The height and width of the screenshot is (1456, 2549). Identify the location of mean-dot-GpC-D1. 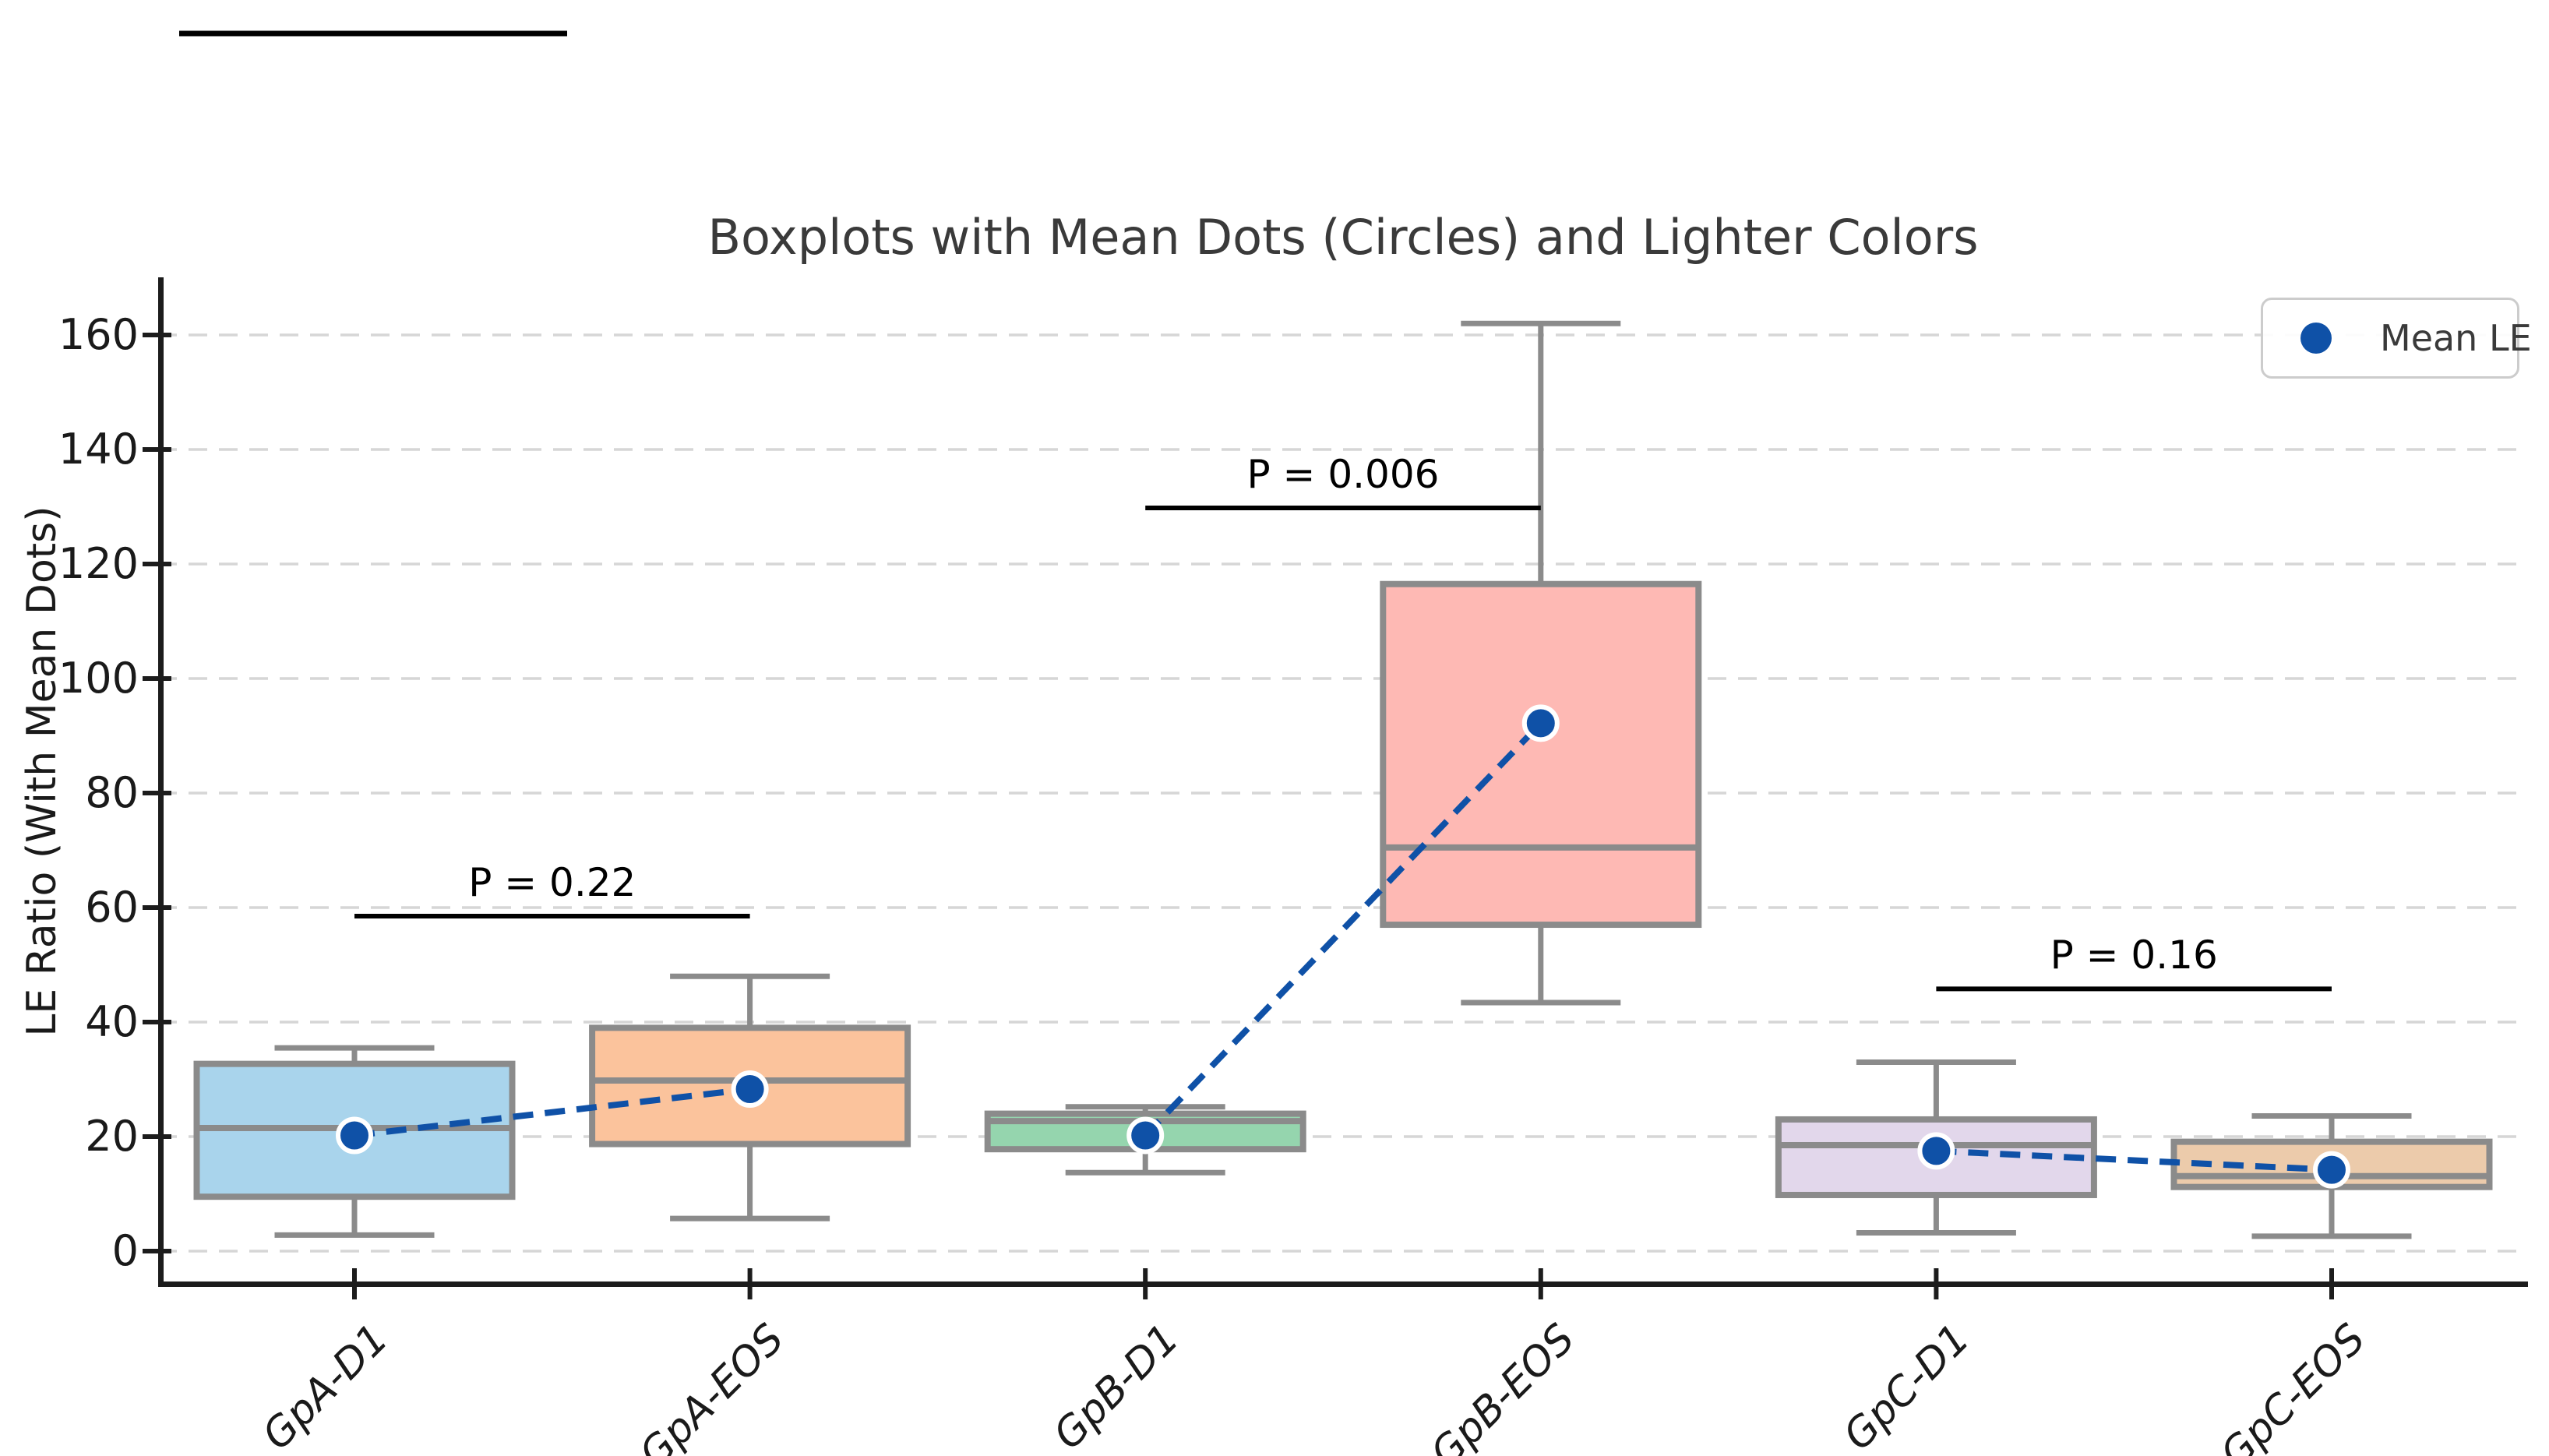
(1936, 1151).